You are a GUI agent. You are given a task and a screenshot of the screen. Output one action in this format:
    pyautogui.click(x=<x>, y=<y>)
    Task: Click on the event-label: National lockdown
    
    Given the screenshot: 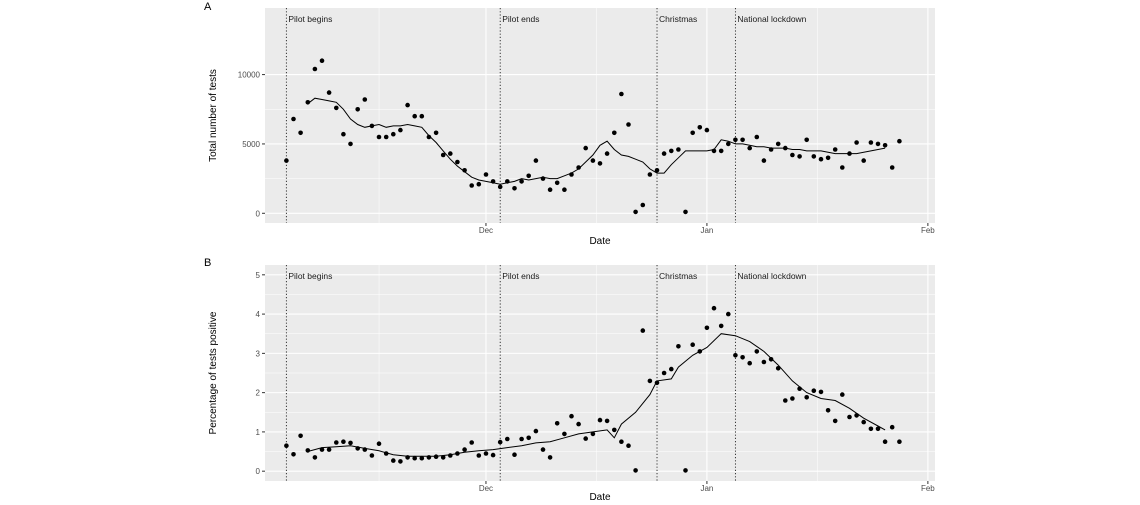 What is the action you would take?
    pyautogui.click(x=771, y=276)
    